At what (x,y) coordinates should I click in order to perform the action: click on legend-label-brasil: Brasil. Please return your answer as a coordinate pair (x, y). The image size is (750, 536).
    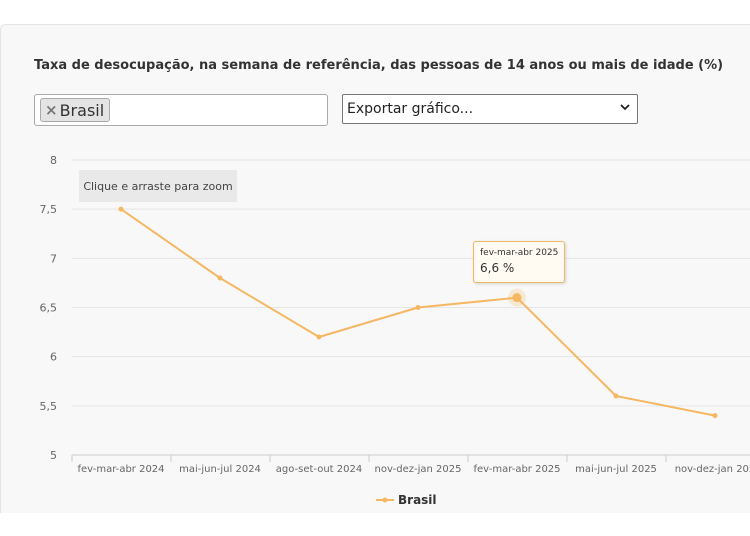
    Looking at the image, I should click on (417, 500).